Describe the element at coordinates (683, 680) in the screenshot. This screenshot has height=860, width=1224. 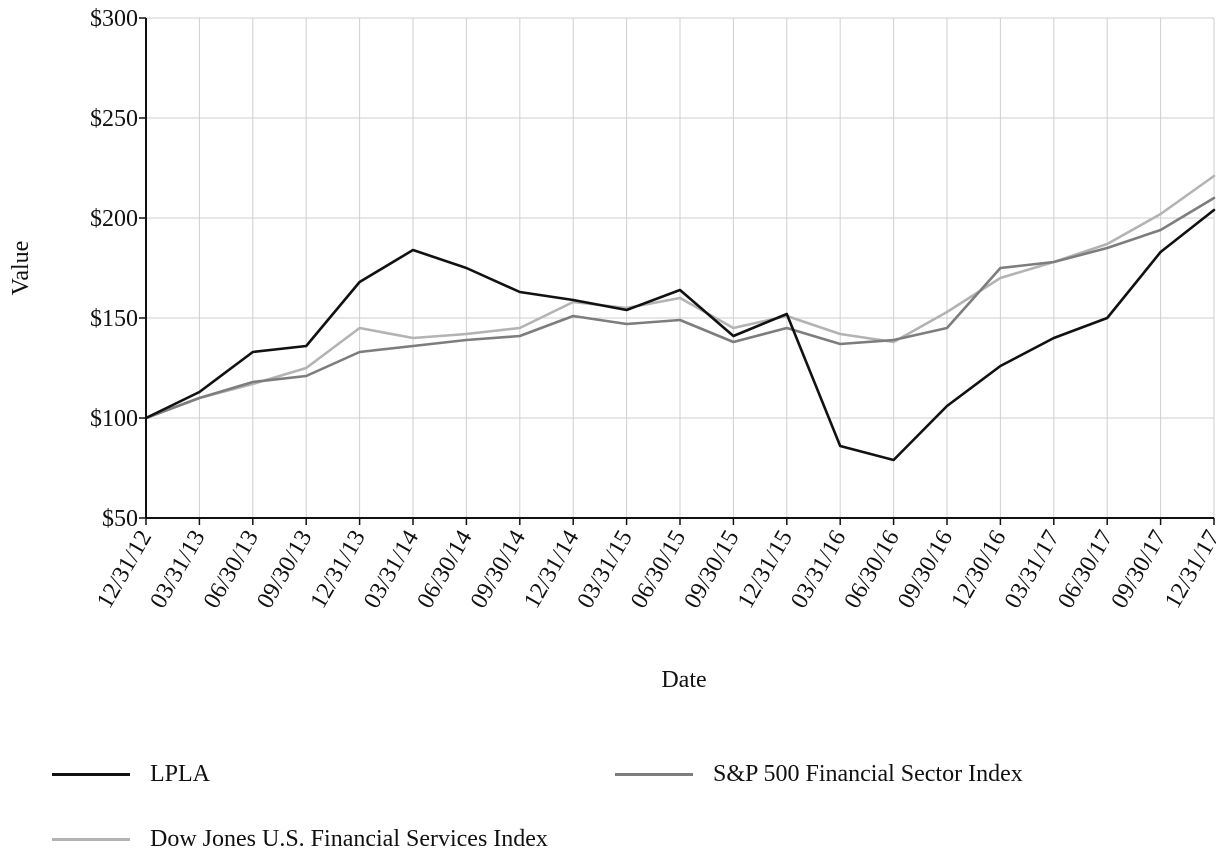
I see `x-axis-label: Date` at that location.